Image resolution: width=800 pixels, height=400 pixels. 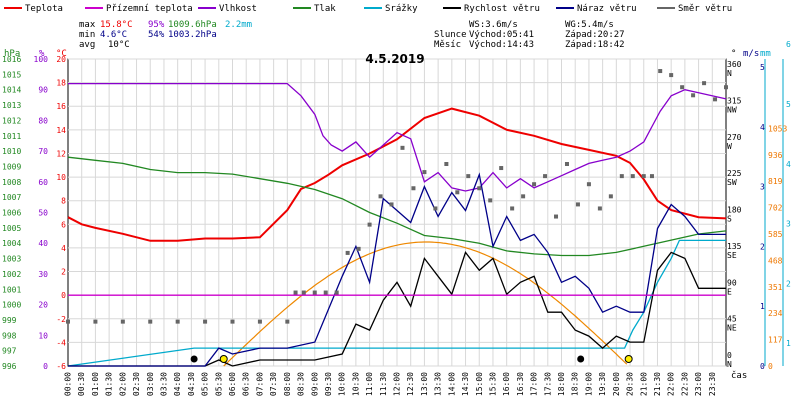 I want to click on solar-tick-label: 117, so click(x=775, y=340).